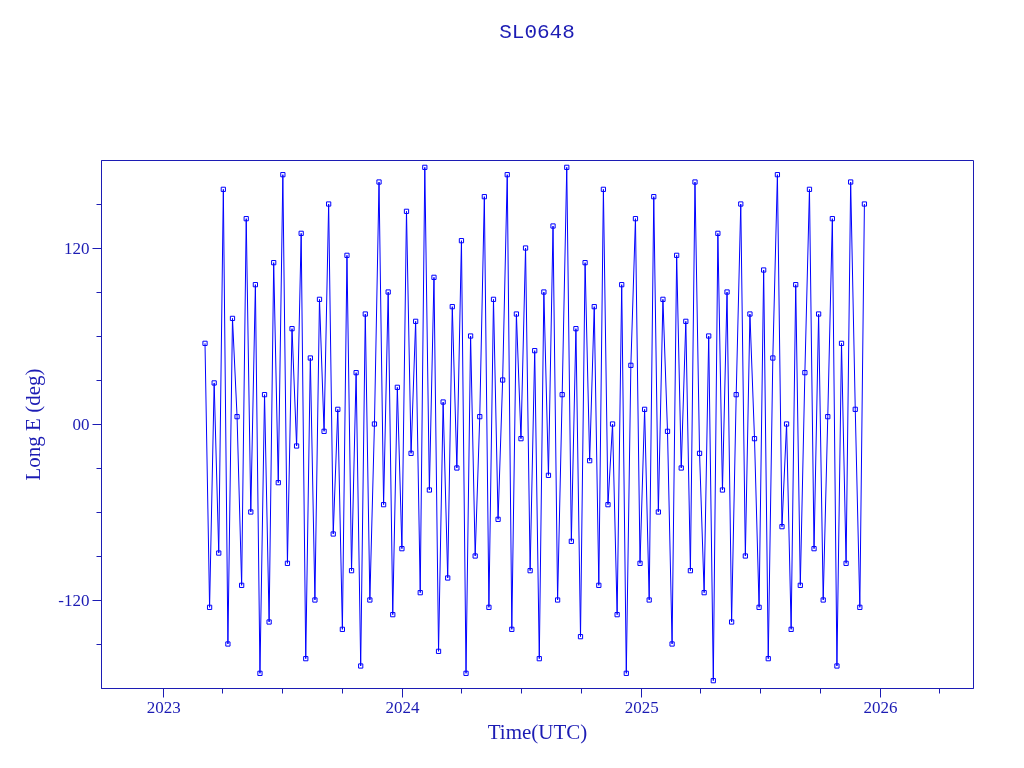 This screenshot has height=768, width=1024. What do you see at coordinates (537, 32) in the screenshot?
I see `chart-title: SL0648` at bounding box center [537, 32].